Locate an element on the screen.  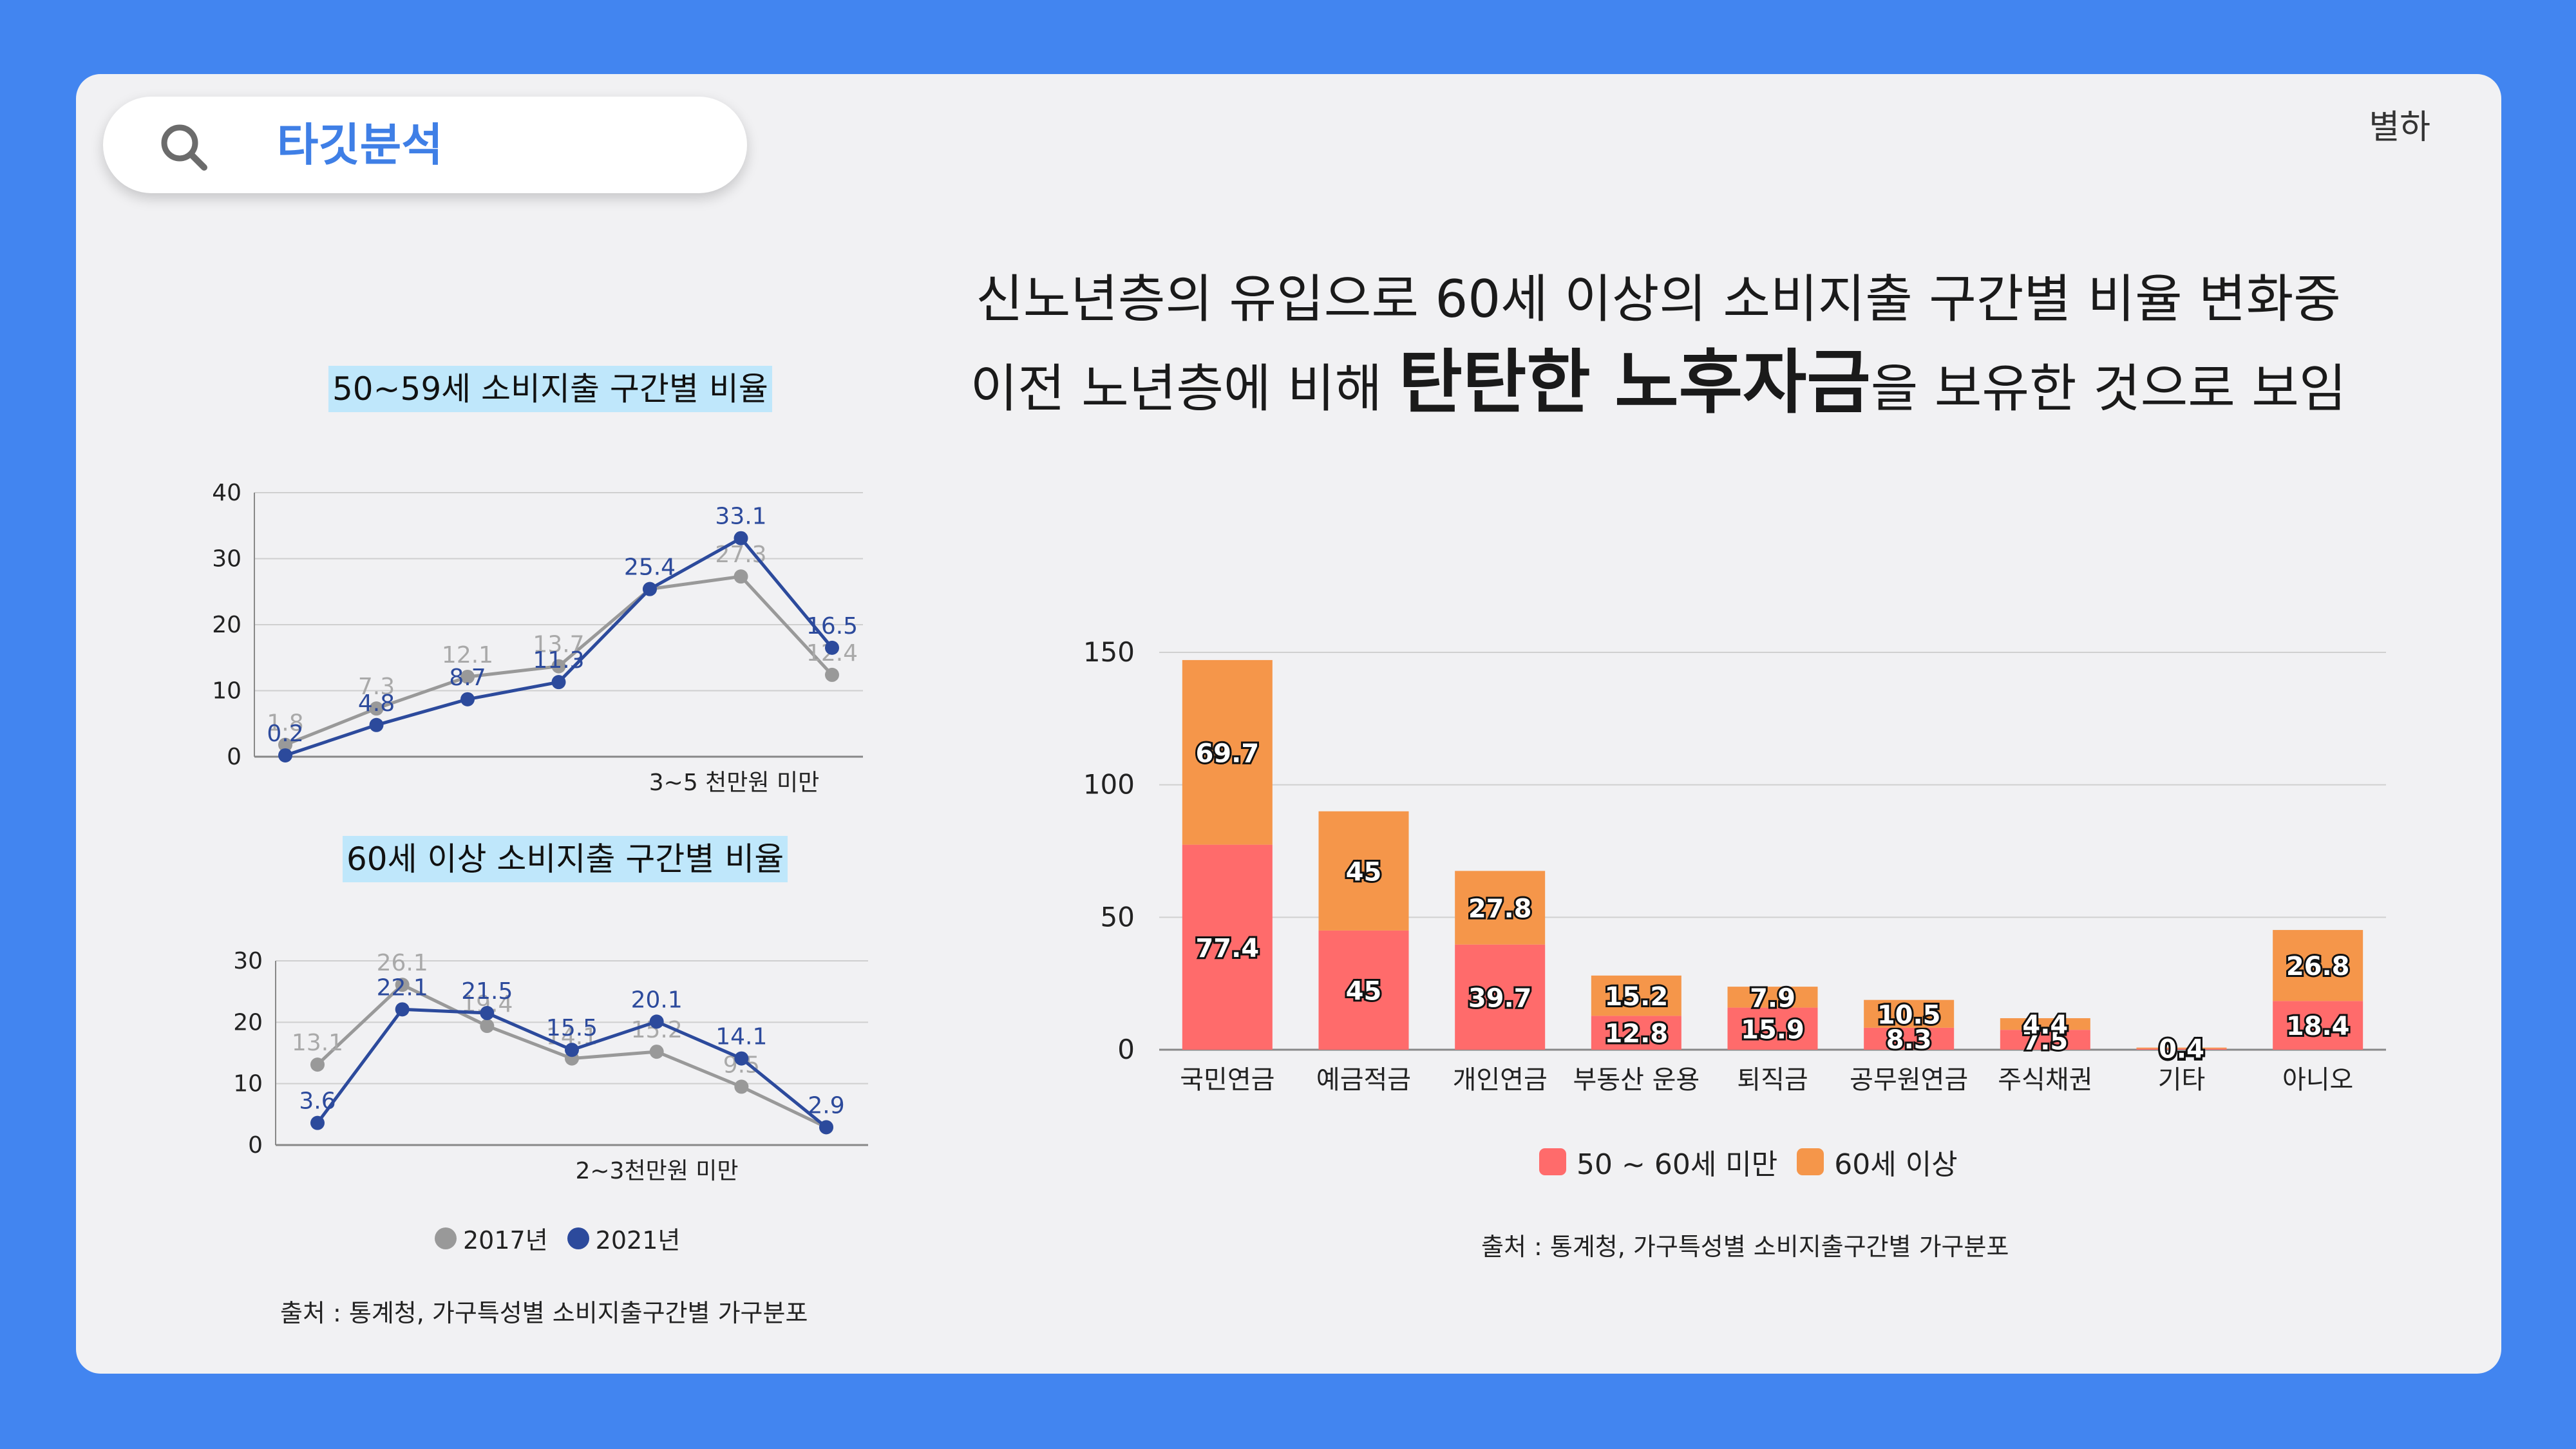
bar-value-label: 0.4 is located at coordinates (2181, 1050).